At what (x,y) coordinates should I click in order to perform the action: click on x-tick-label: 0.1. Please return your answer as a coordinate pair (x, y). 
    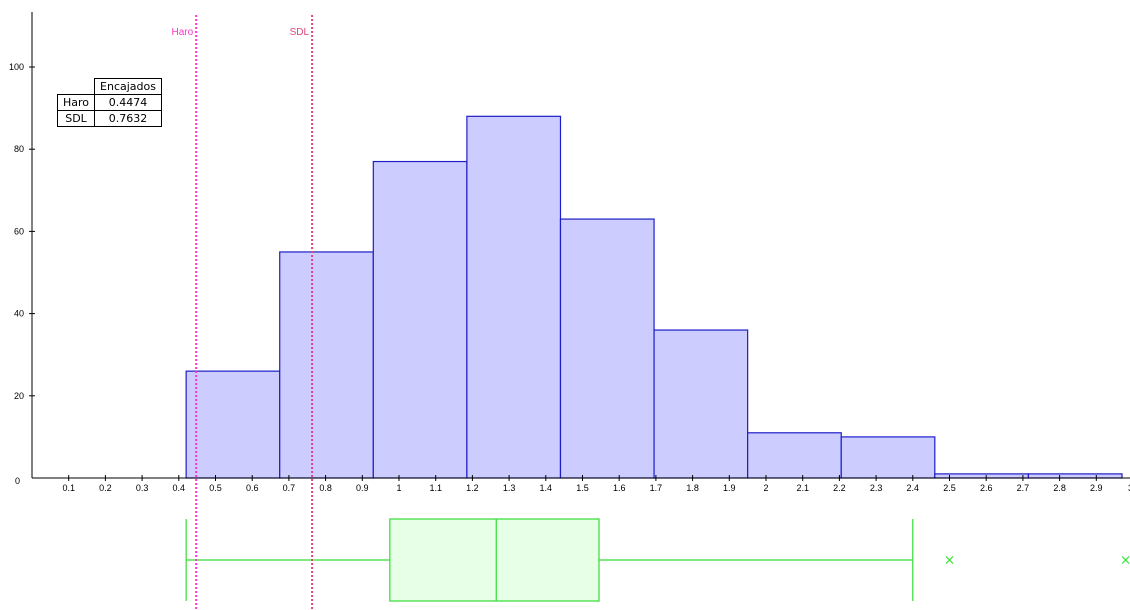
    Looking at the image, I should click on (68, 488).